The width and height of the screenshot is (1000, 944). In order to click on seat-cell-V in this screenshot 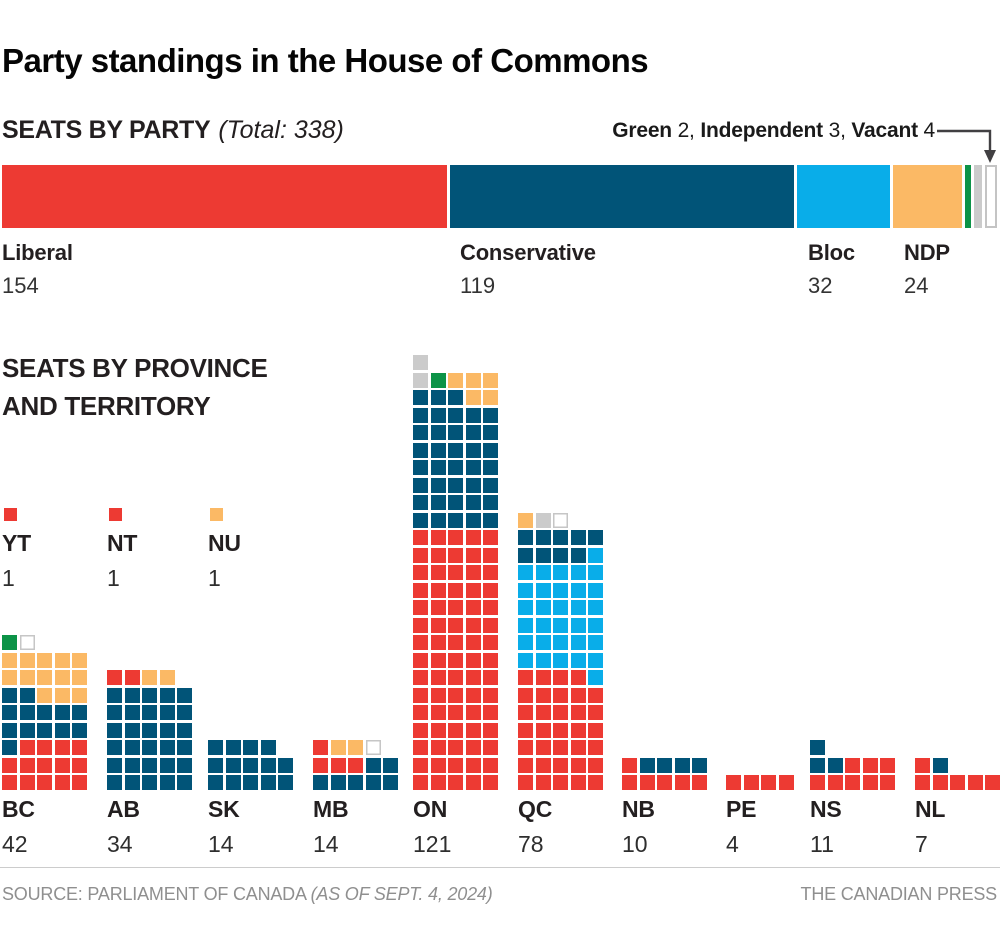, I will do `click(560, 520)`.